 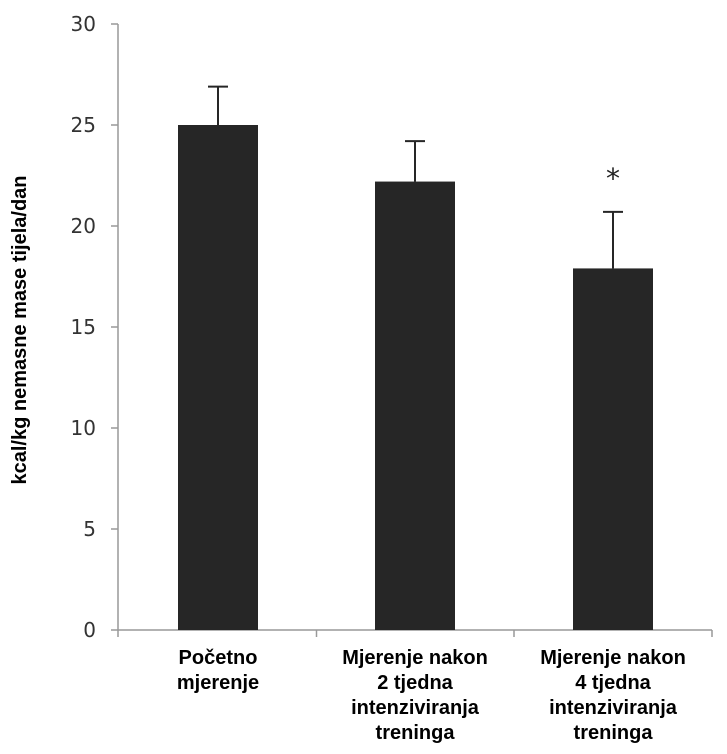 I want to click on y-tick-label: 15, so click(x=83, y=327).